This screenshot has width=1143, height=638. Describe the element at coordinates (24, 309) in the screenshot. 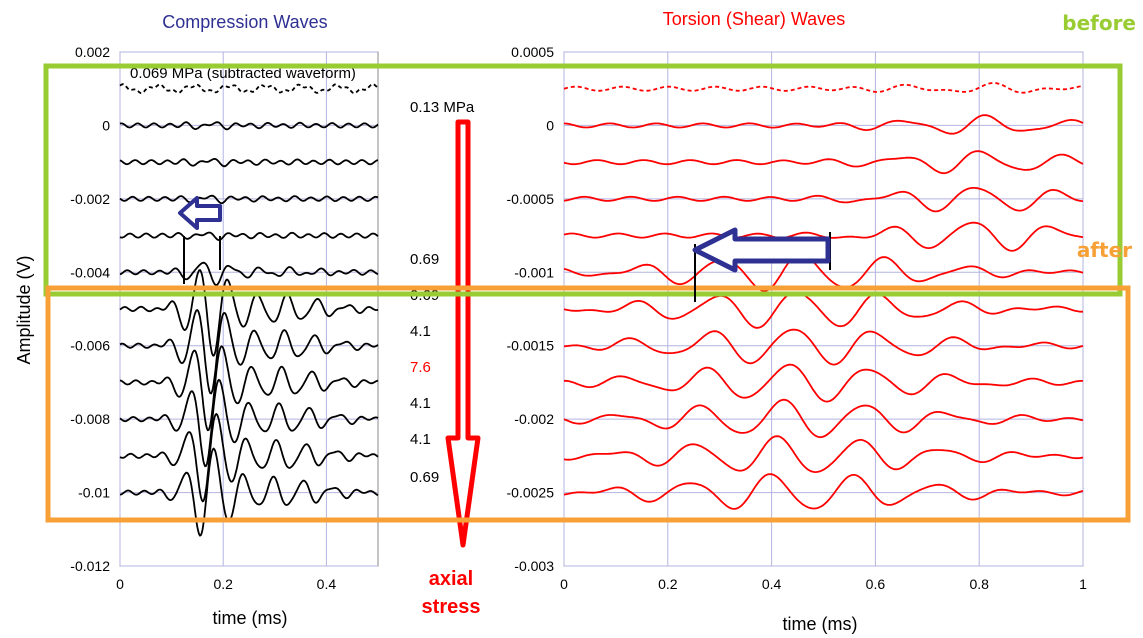

I see `y-axis-label: Amplitude (V)` at that location.